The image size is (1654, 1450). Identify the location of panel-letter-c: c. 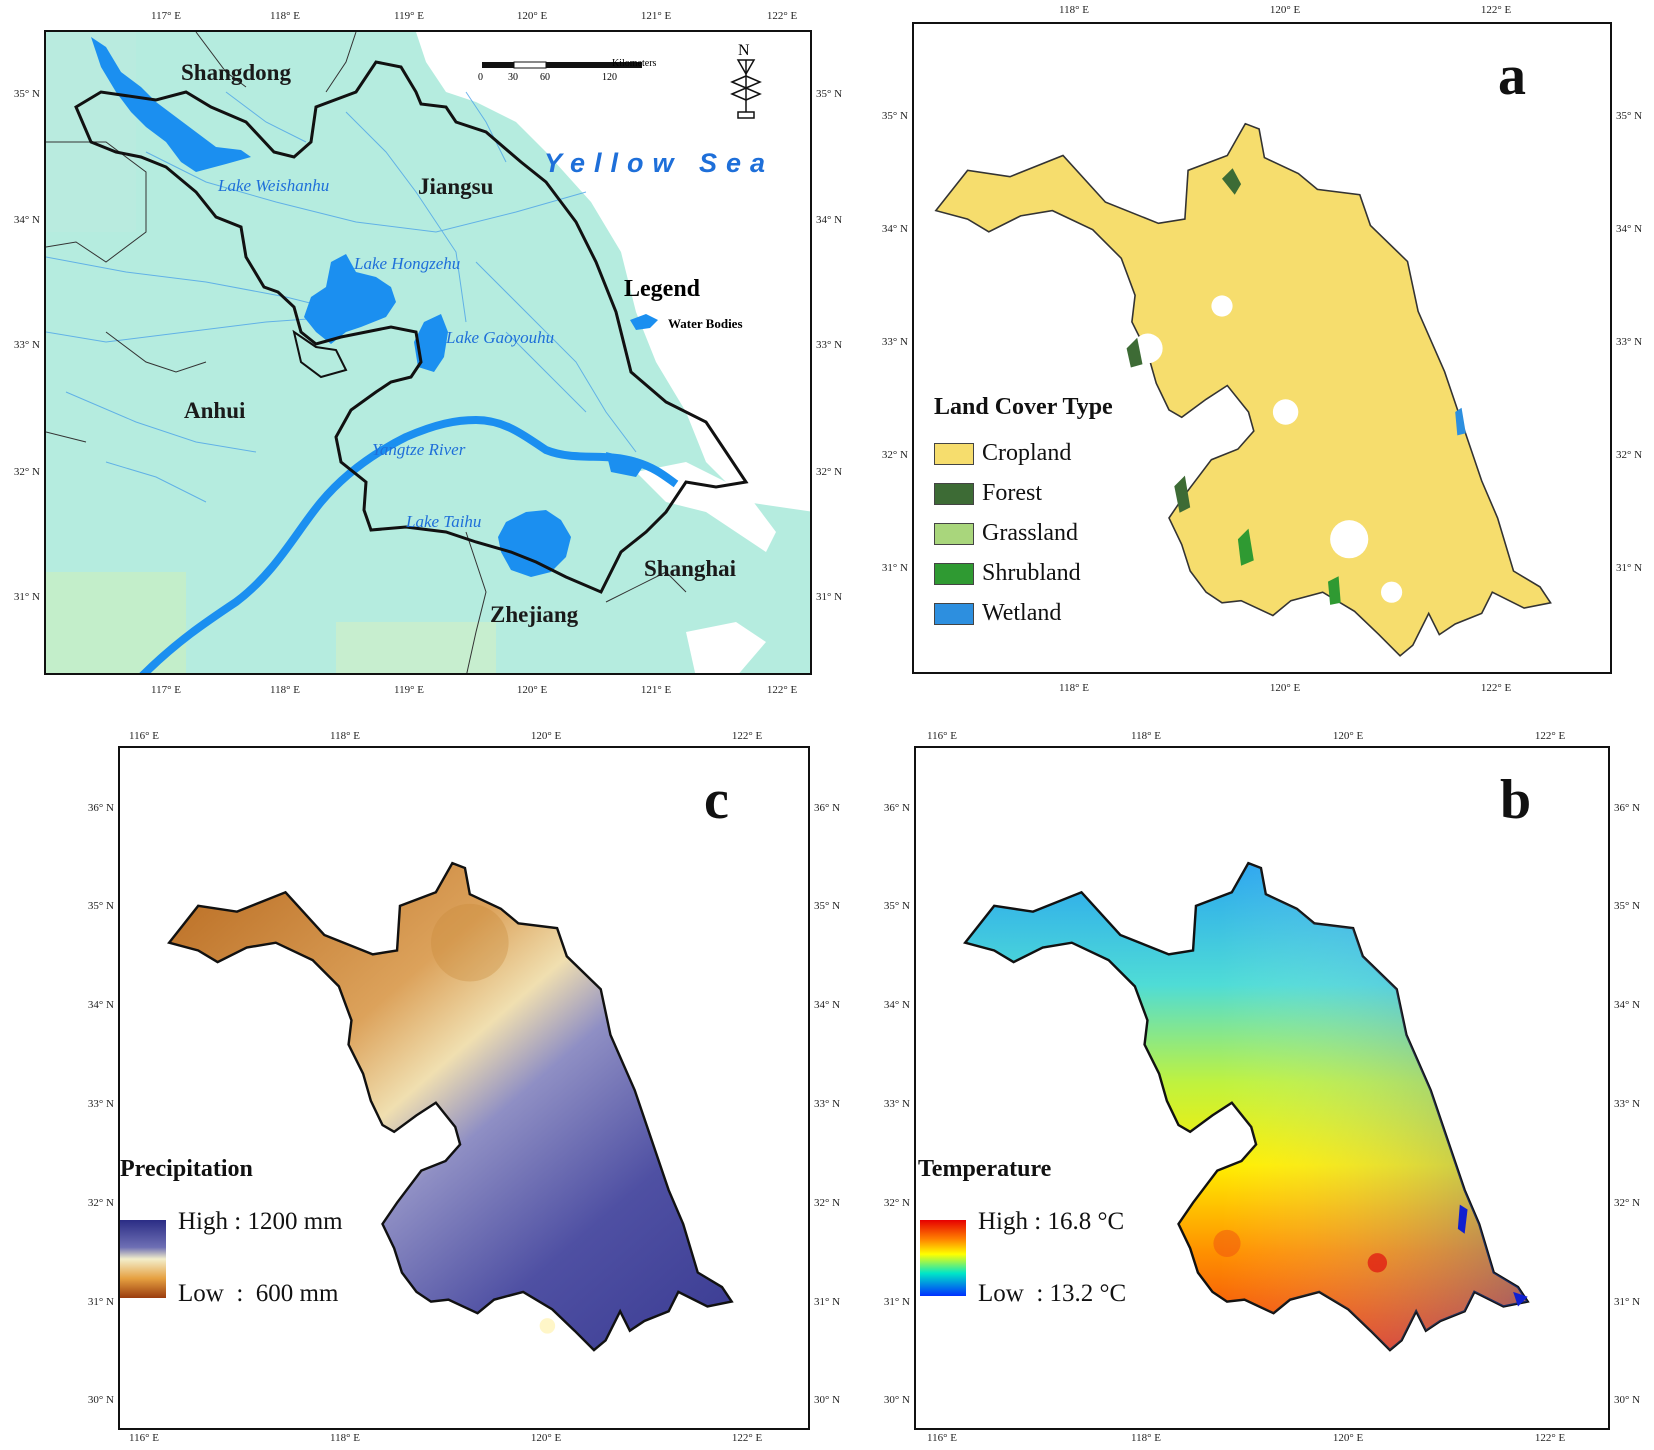
(716, 800).